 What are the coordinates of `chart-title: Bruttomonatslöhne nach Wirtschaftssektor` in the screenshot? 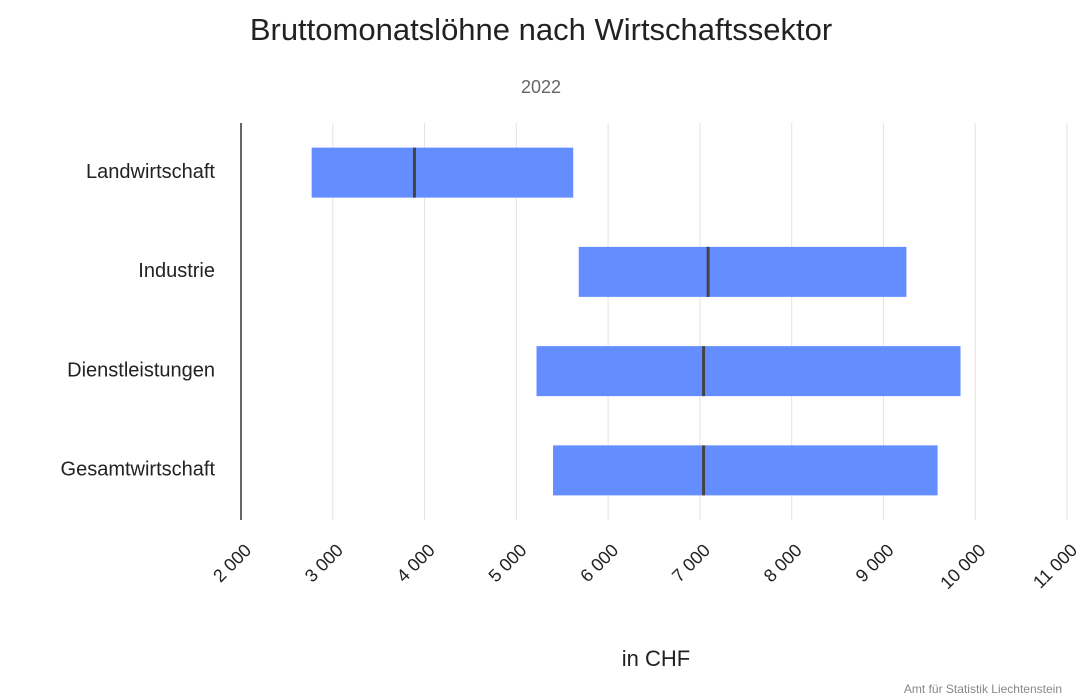 It's located at (541, 29).